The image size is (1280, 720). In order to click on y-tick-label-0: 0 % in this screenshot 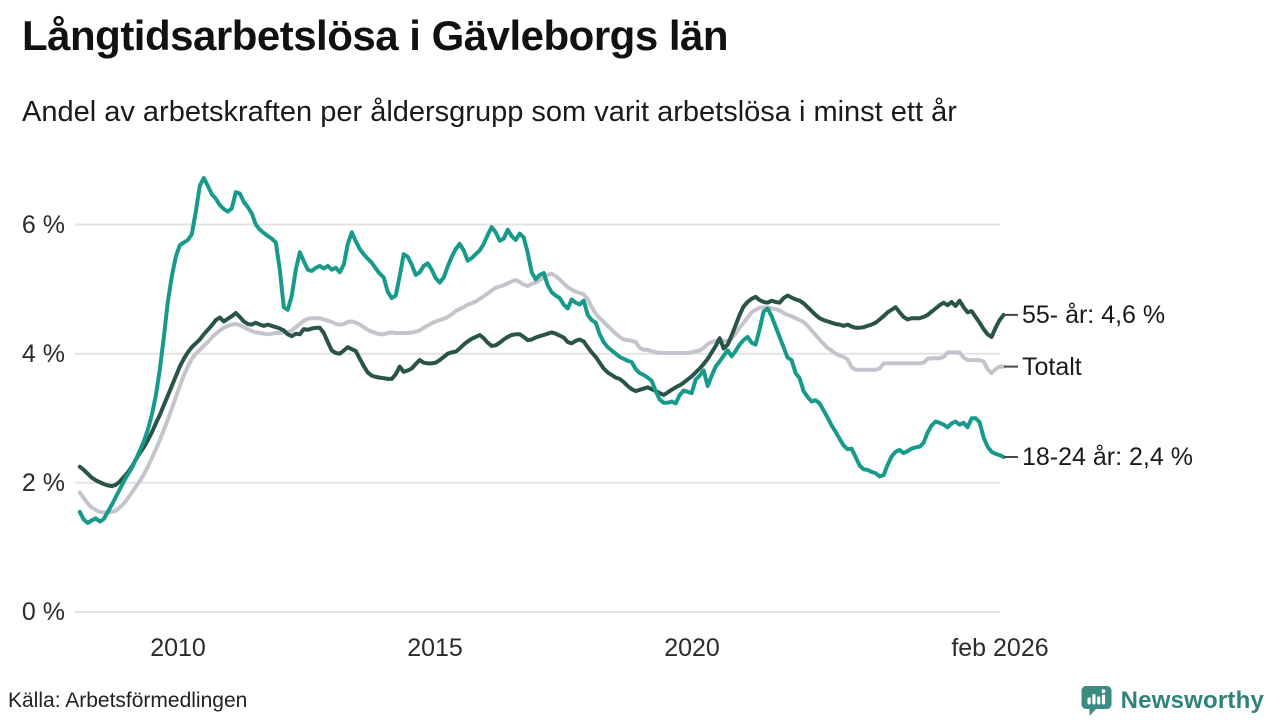, I will do `click(43, 612)`.